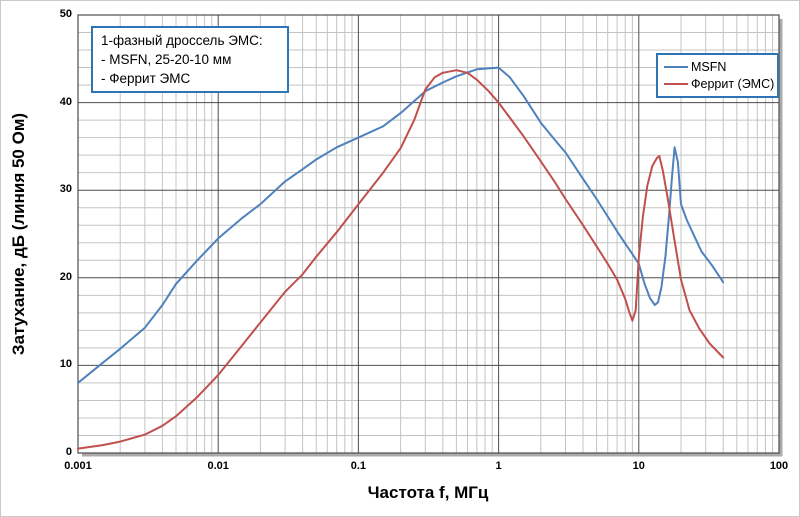  I want to click on x-tick-label: 1, so click(498, 466).